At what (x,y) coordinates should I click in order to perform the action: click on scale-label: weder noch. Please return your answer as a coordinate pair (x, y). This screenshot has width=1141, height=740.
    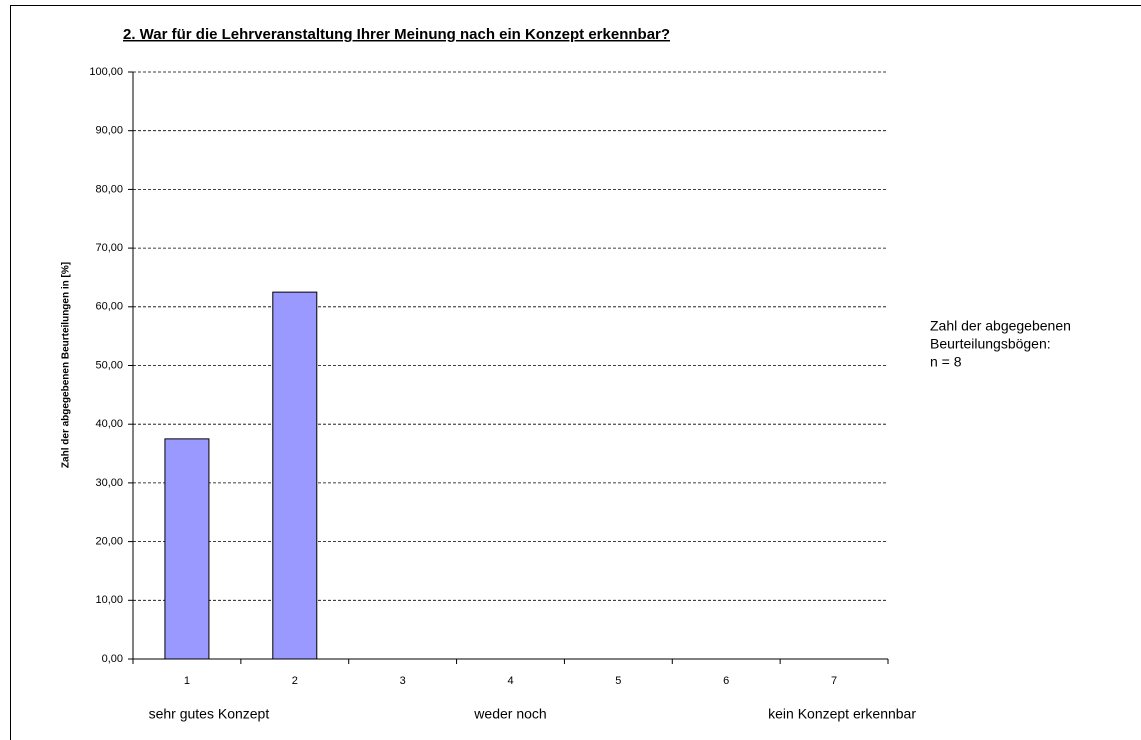
    Looking at the image, I should click on (509, 714).